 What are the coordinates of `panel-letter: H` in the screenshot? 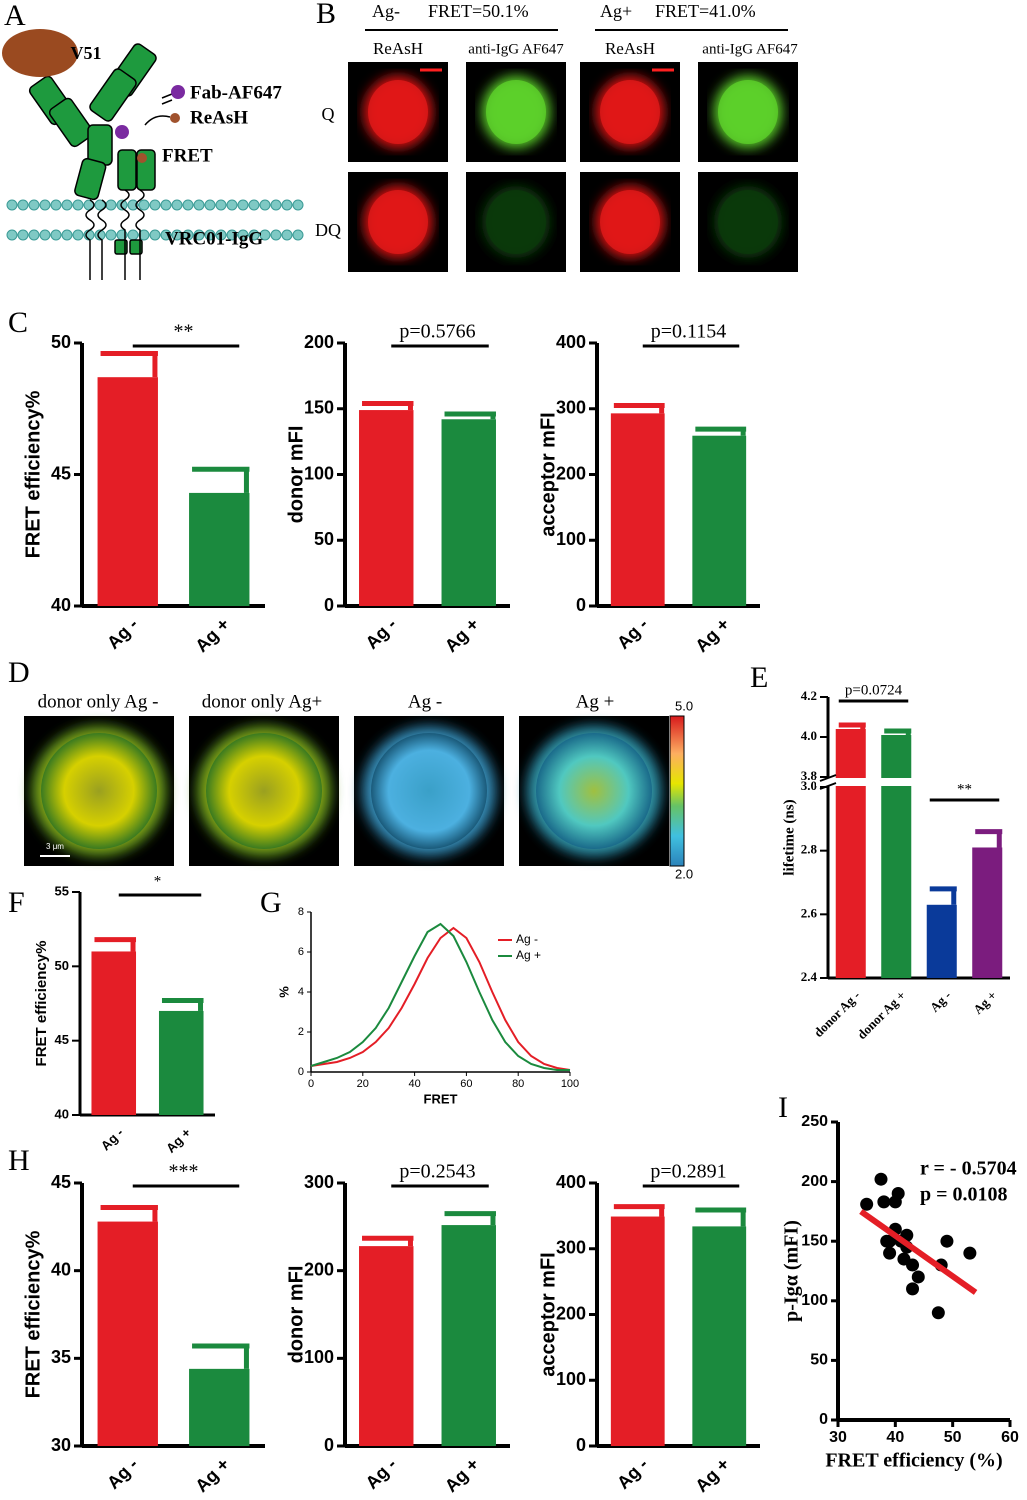 It's located at (19, 1160).